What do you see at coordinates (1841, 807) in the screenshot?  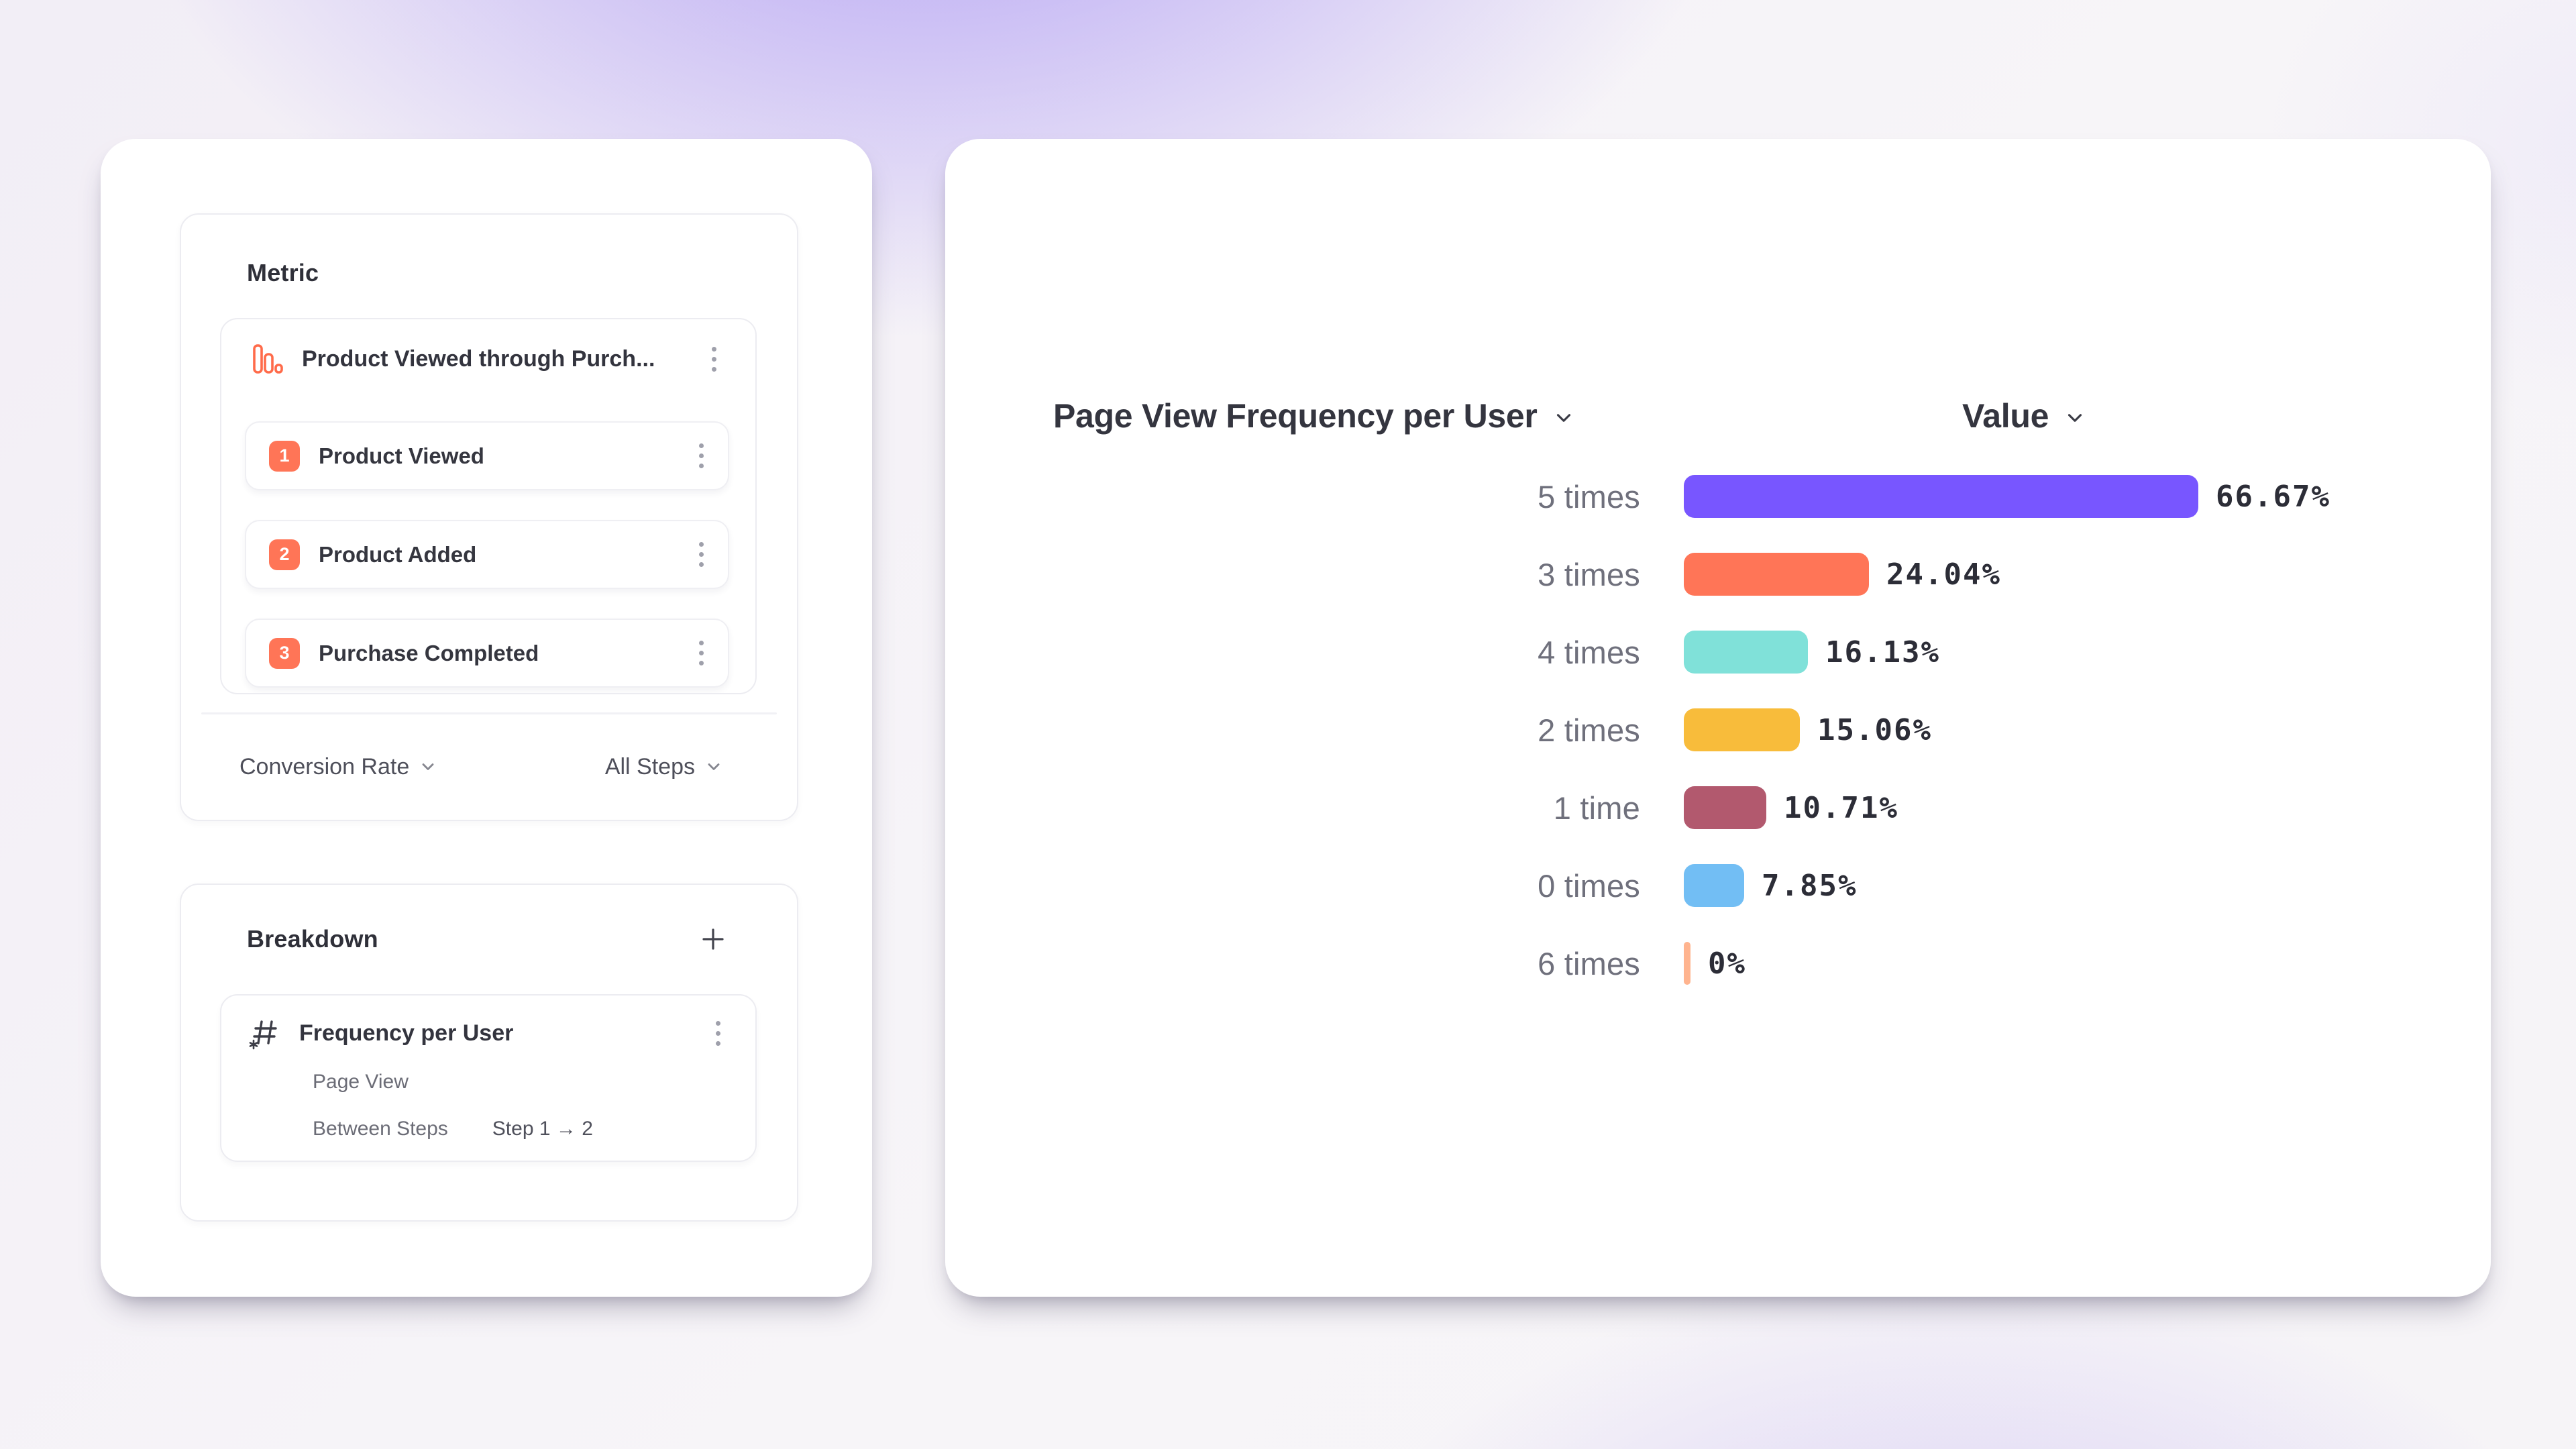 I see `chart-bar-value: 10.71%` at bounding box center [1841, 807].